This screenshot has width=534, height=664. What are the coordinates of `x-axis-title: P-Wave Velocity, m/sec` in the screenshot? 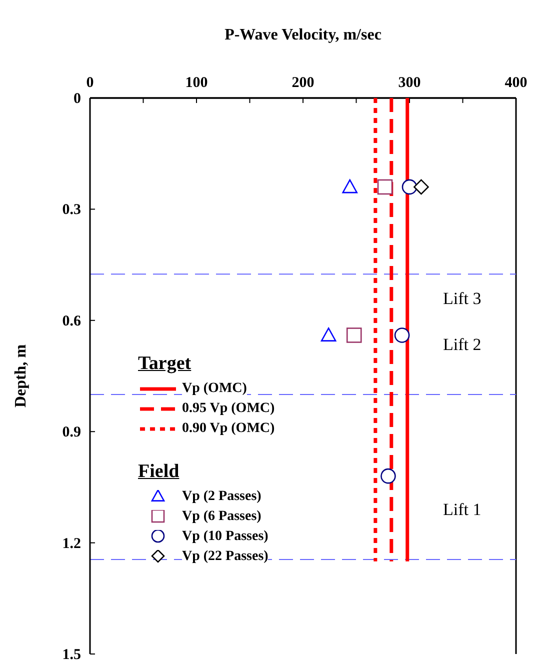 It's located at (303, 35).